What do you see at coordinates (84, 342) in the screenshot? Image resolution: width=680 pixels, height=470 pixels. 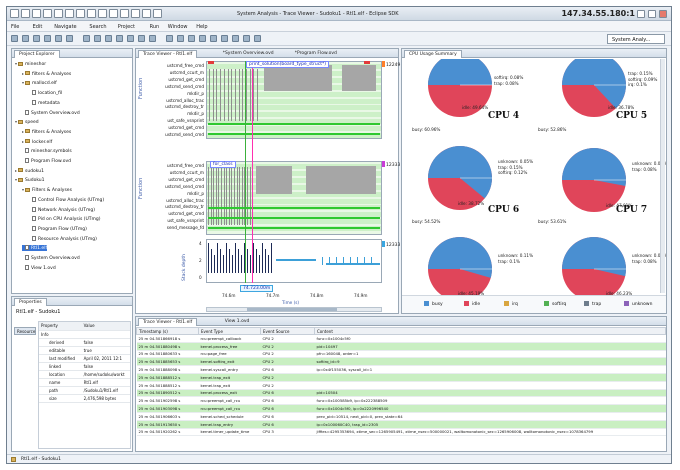 I see `property-row: derived false` at bounding box center [84, 342].